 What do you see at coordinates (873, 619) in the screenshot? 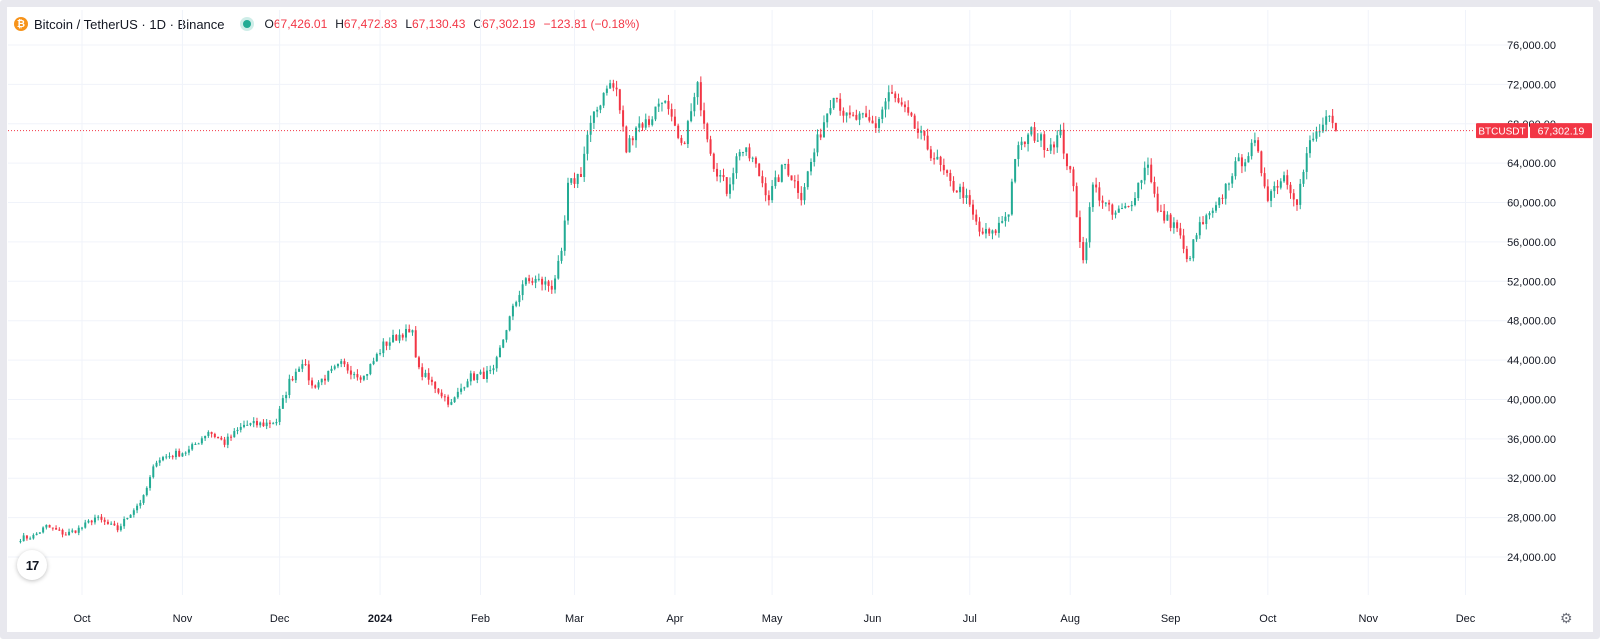
I see `time-tick-label: Jun` at bounding box center [873, 619].